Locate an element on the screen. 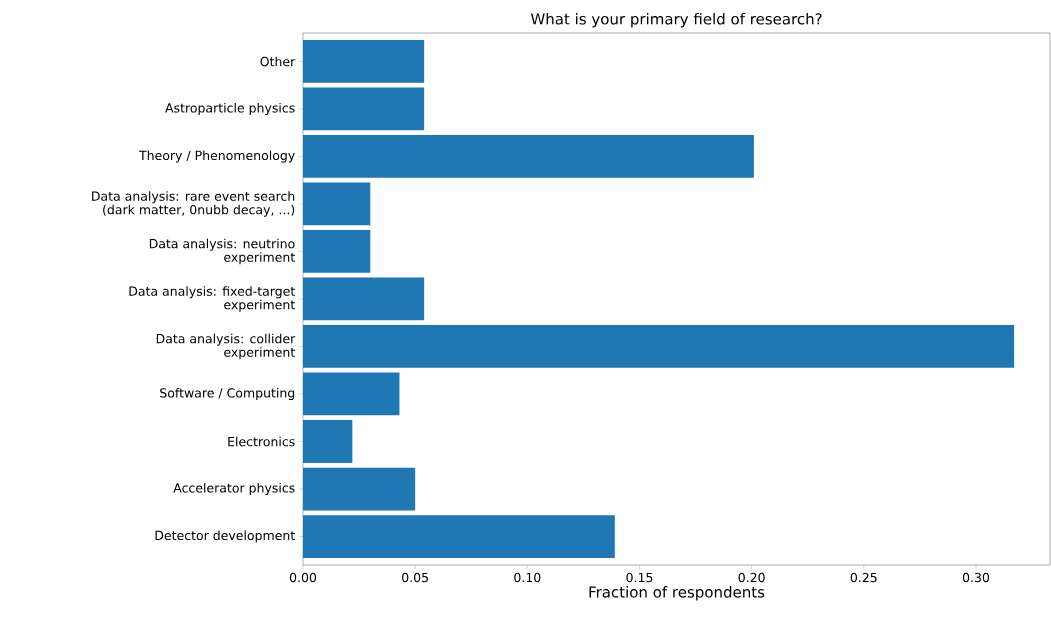 This screenshot has width=1051, height=617. x-tick-label: 0.30 is located at coordinates (976, 577).